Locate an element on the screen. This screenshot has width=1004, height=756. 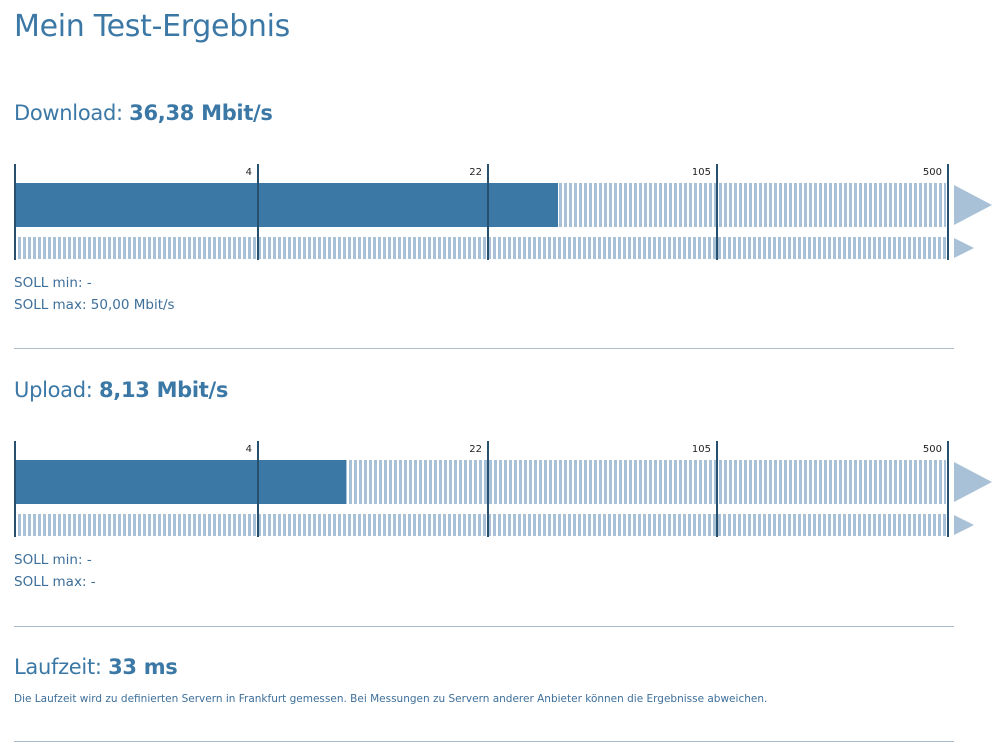
download-bar-fill is located at coordinates (286, 205).